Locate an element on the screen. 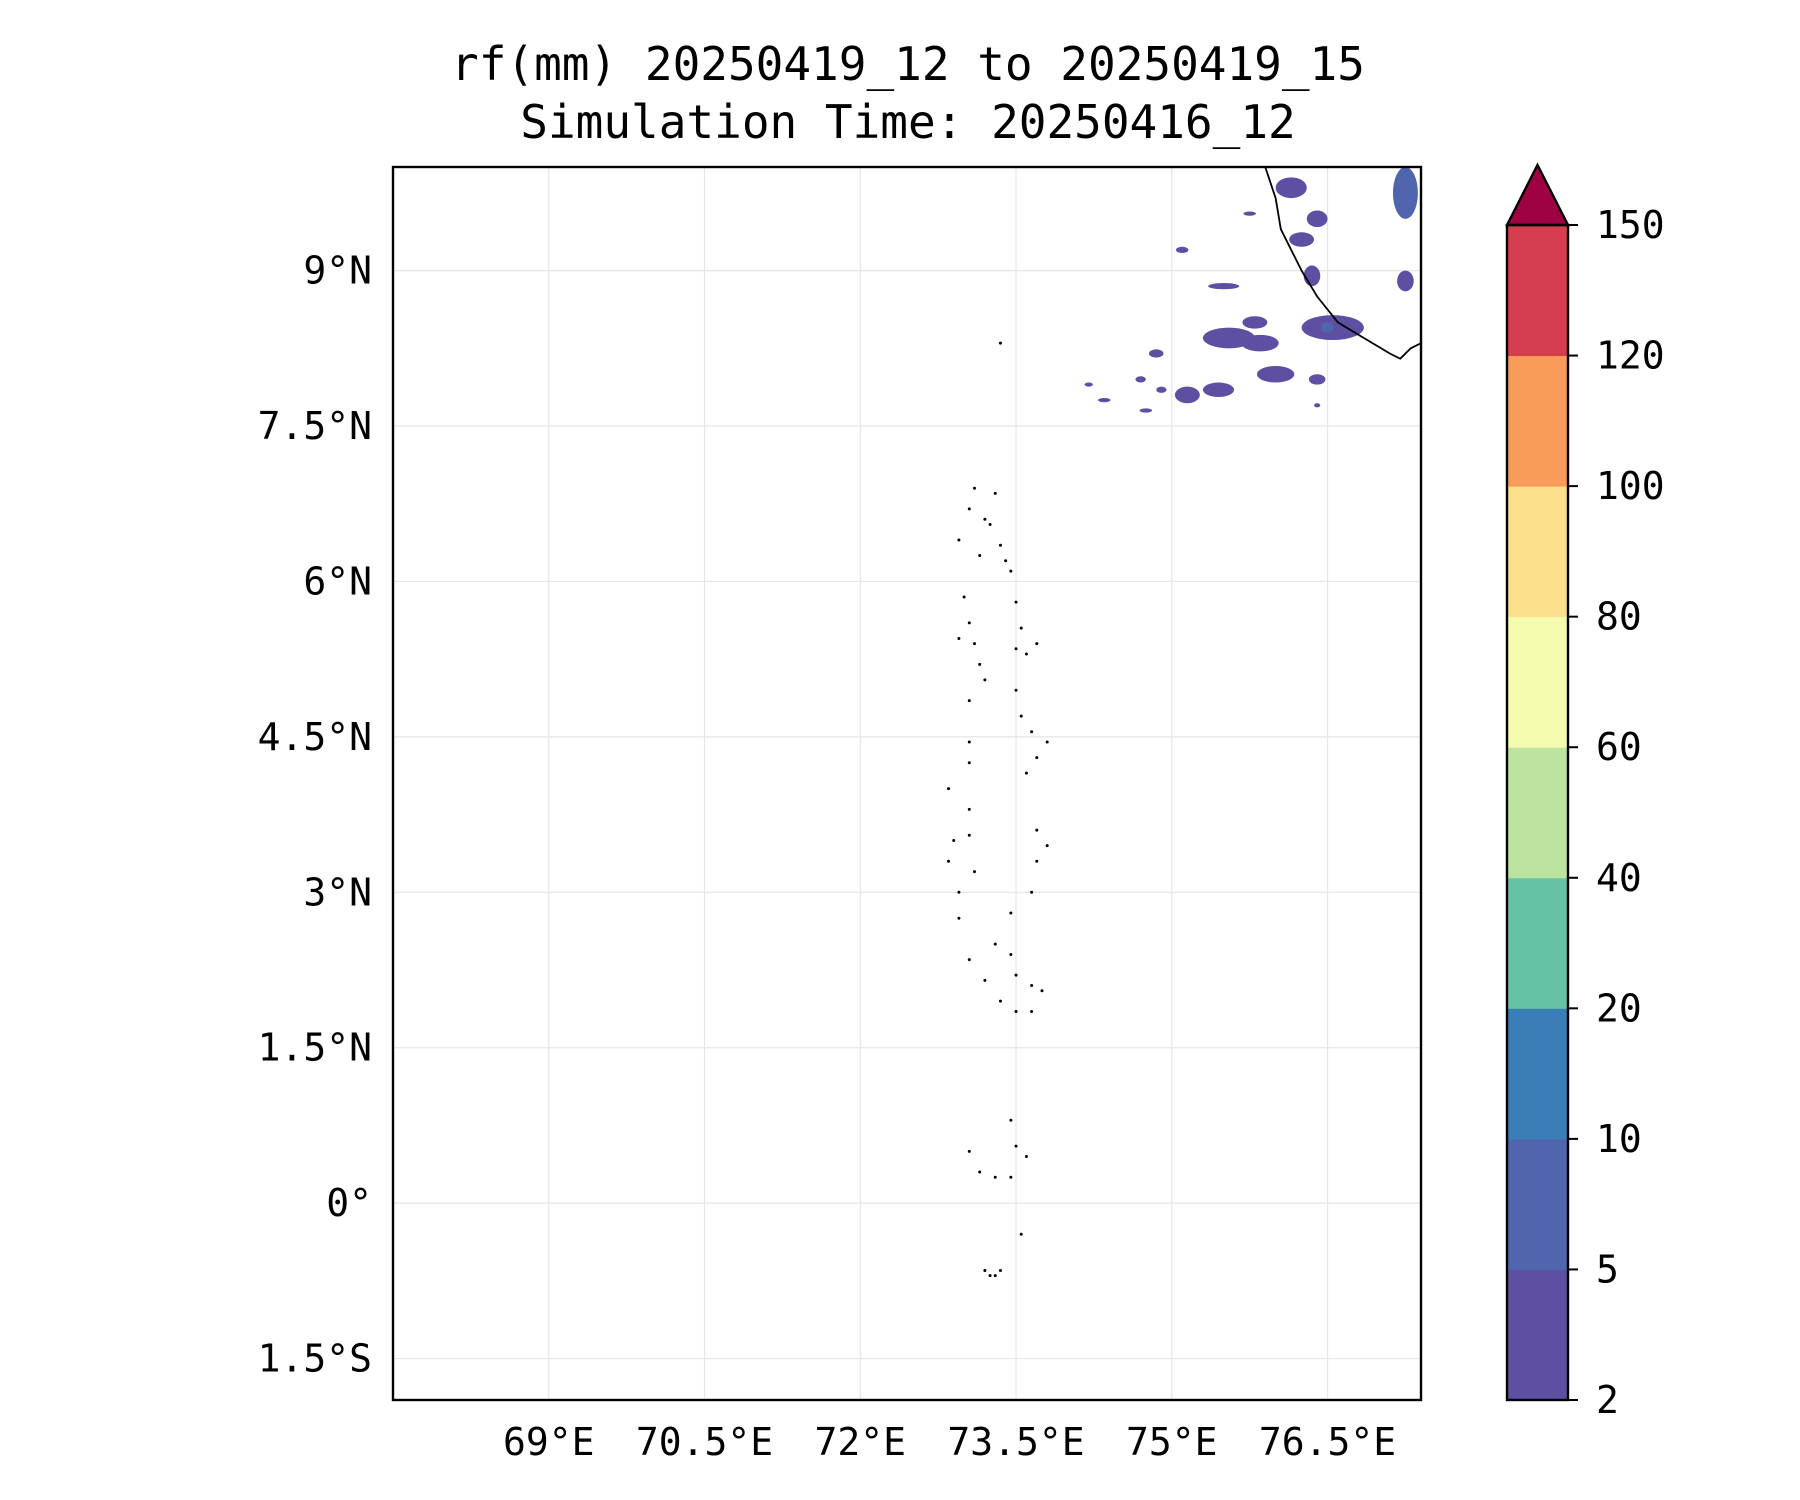  coastline-india is located at coordinates (1342, 263).